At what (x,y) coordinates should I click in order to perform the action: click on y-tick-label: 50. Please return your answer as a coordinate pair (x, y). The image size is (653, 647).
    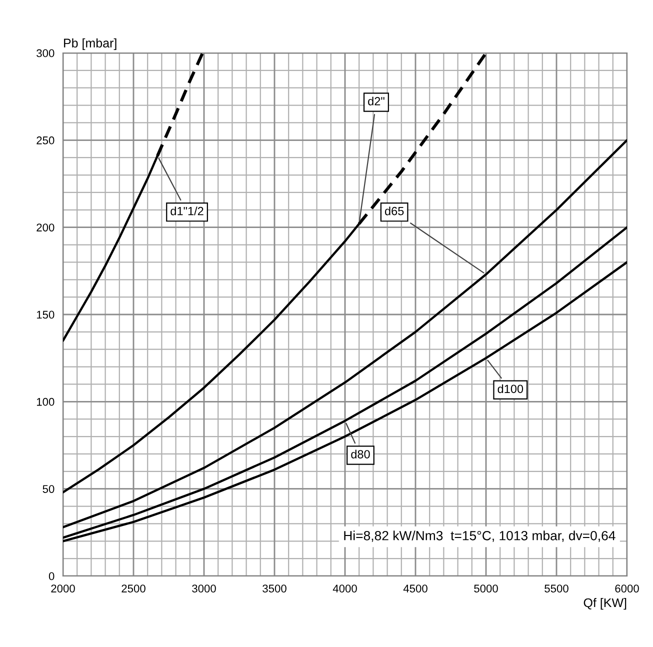
    Looking at the image, I should click on (48, 489).